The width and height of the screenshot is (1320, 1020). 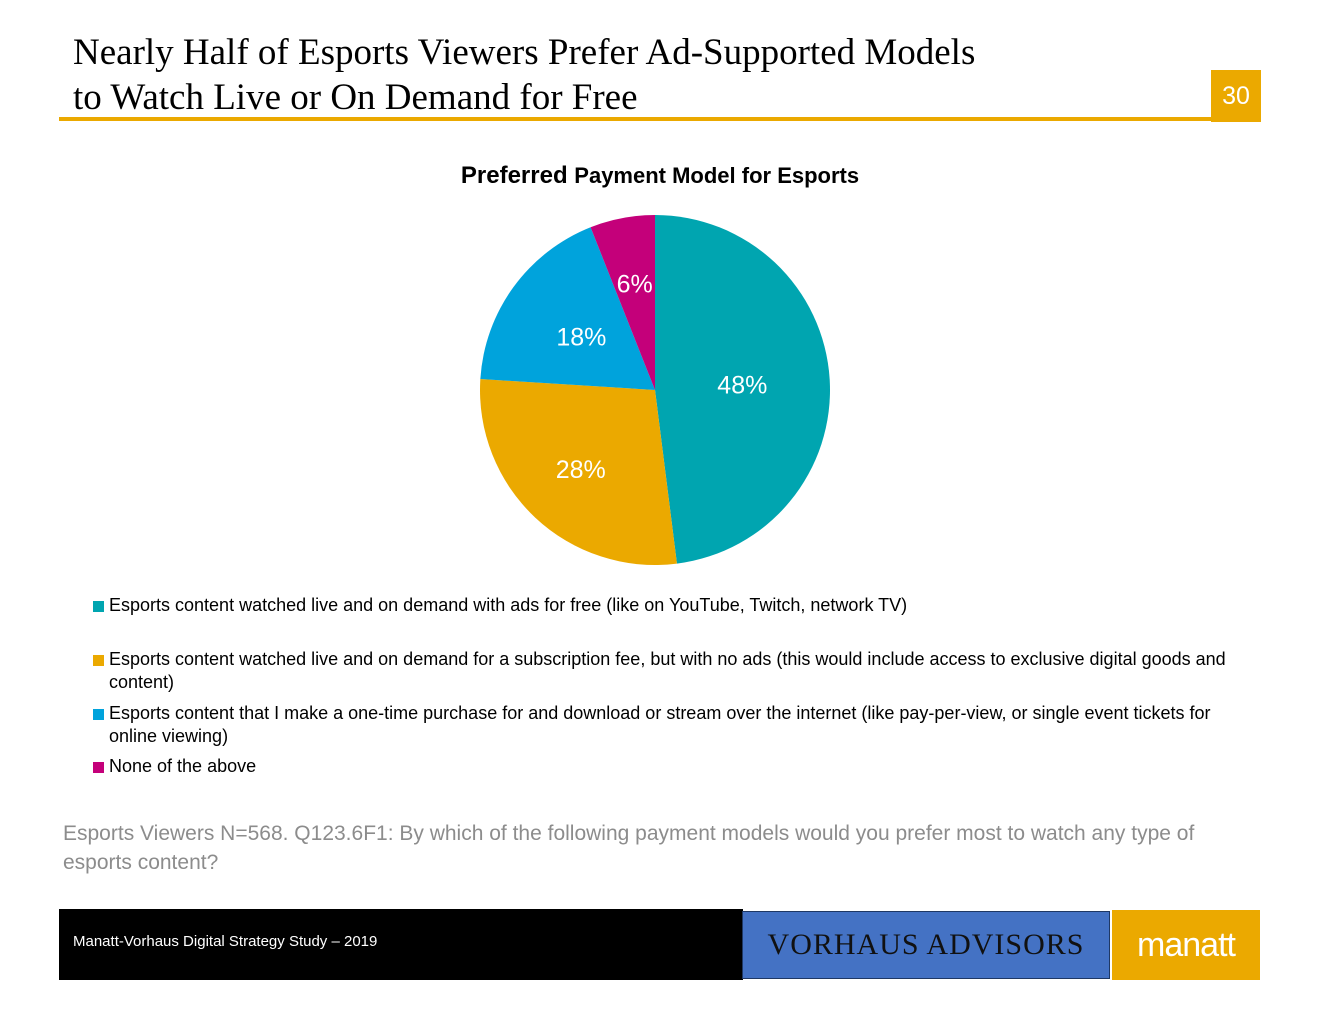 I want to click on manatt-logo: manatt, so click(x=1186, y=945).